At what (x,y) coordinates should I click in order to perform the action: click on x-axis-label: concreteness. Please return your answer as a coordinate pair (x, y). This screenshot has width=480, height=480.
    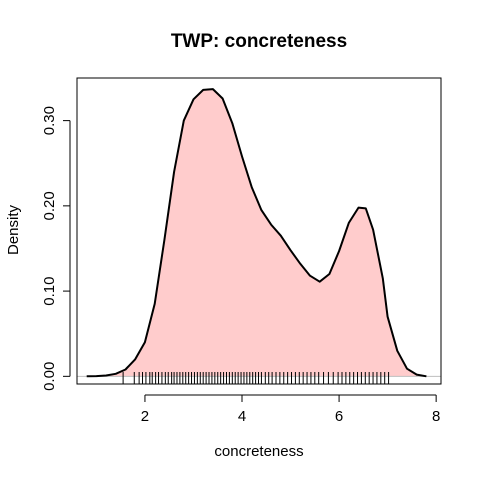
    Looking at the image, I should click on (258, 451).